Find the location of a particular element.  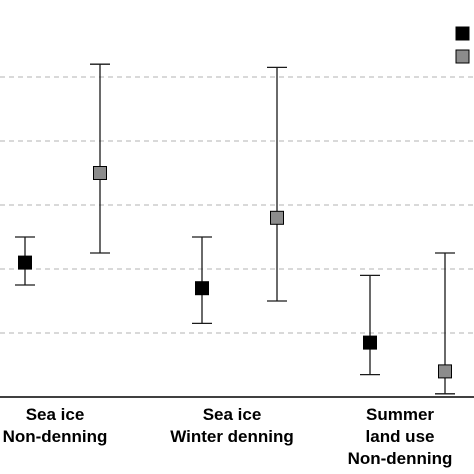

x-tick-label: Sea ice Winter denning is located at coordinates (232, 425).